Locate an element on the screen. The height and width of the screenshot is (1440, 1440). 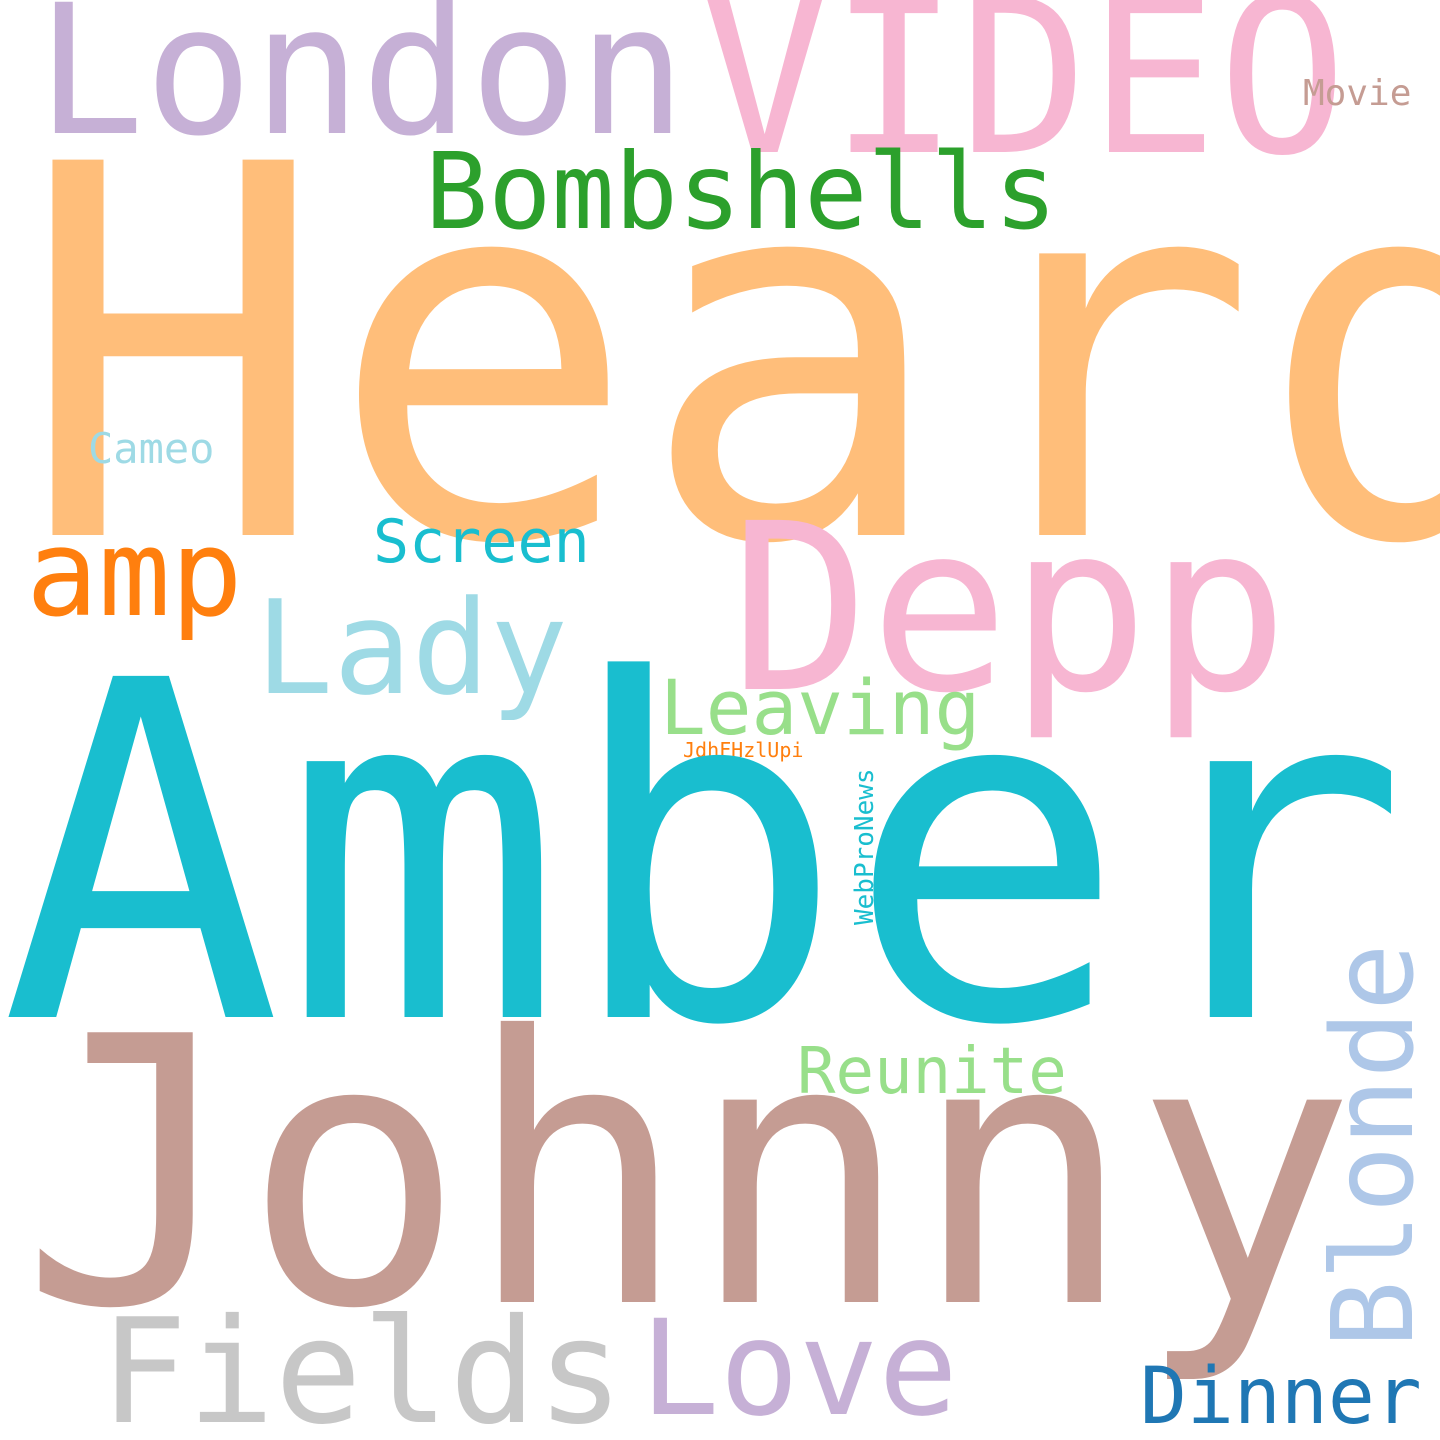
word-movie: Movie is located at coordinates (1357, 93).